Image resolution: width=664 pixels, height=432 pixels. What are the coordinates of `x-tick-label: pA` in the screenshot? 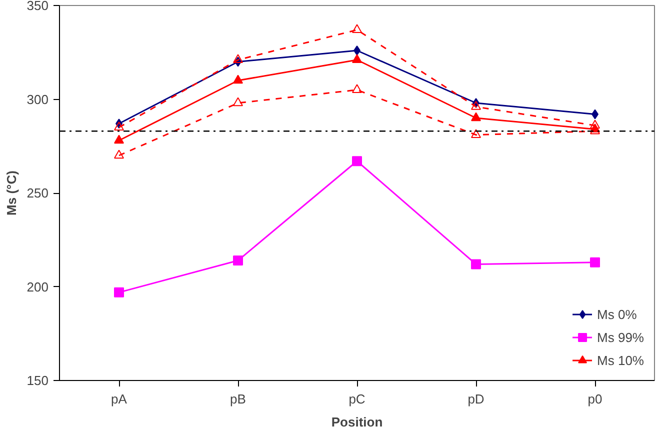 It's located at (119, 399).